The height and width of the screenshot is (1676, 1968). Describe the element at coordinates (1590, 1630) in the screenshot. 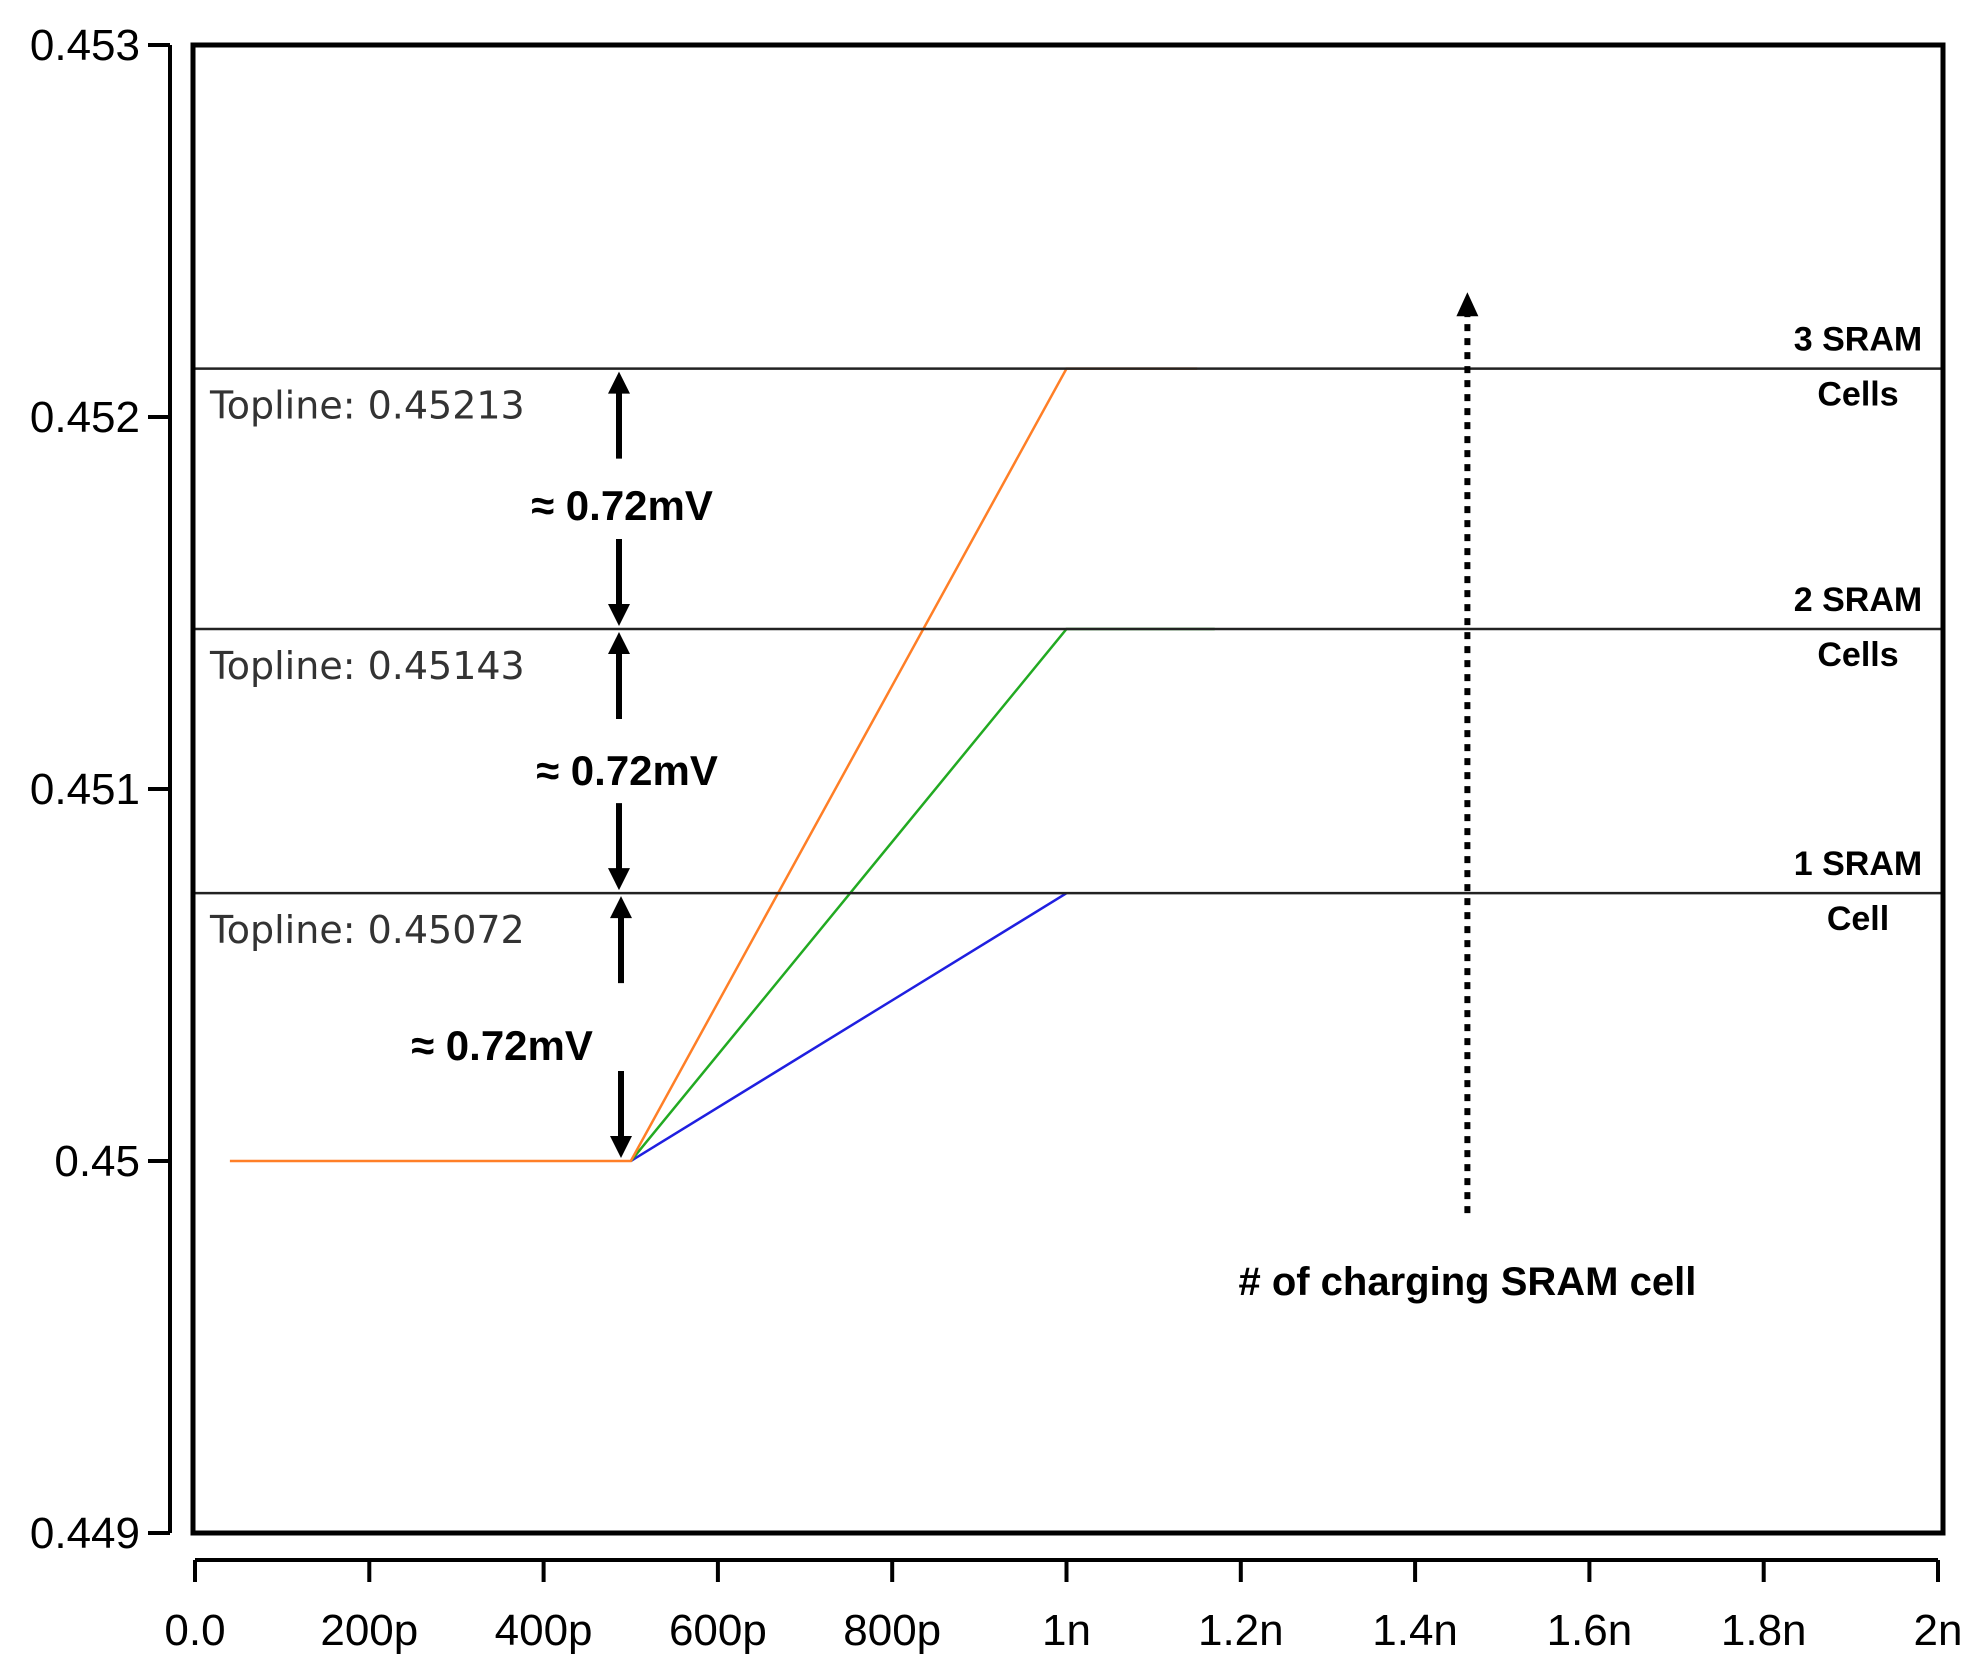

I see `x-tick-label-8: 1.6n` at that location.